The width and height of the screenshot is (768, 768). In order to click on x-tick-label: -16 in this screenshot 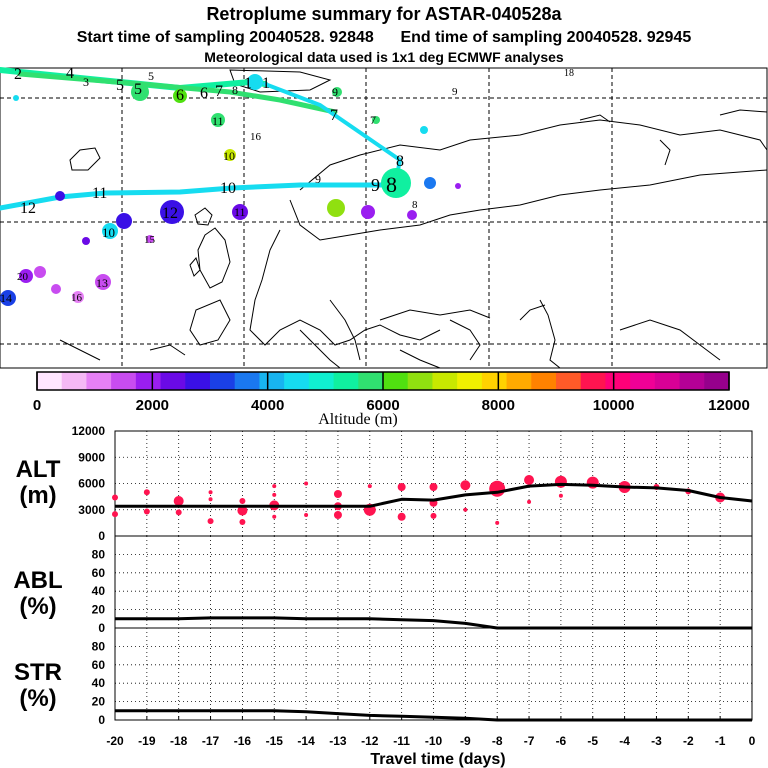, I will do `click(243, 741)`.